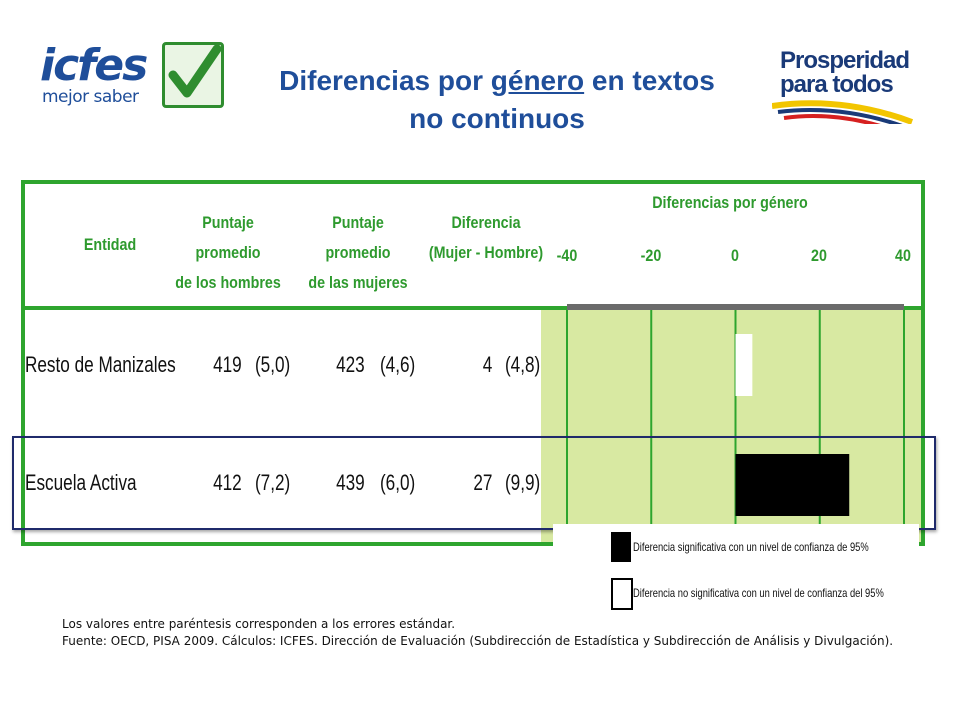  Describe the element at coordinates (903, 255) in the screenshot. I see `x-tick-label: 40` at that location.